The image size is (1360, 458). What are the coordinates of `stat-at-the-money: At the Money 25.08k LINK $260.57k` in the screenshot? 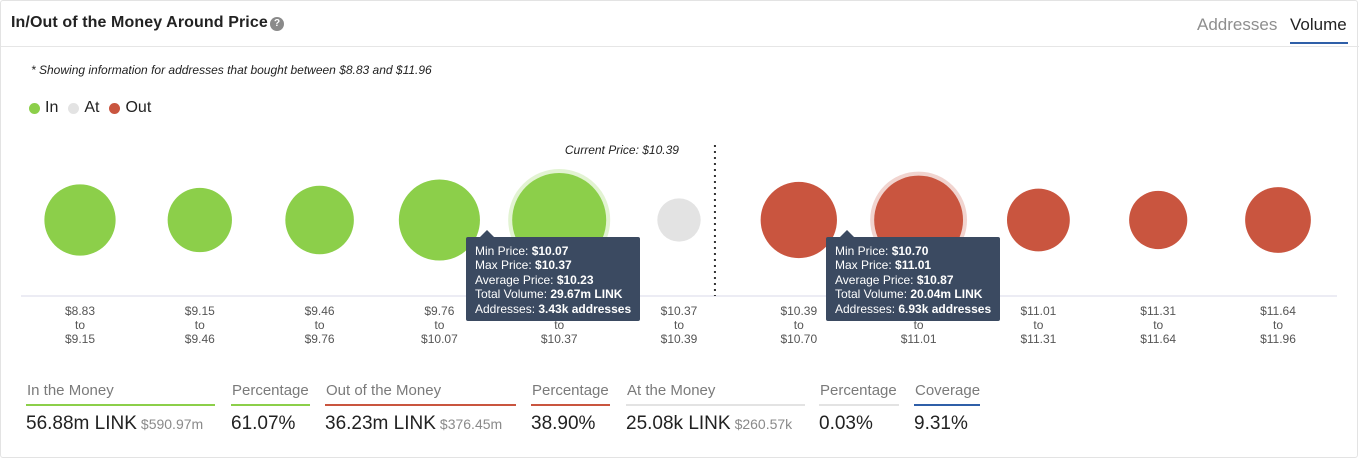 It's located at (715, 408).